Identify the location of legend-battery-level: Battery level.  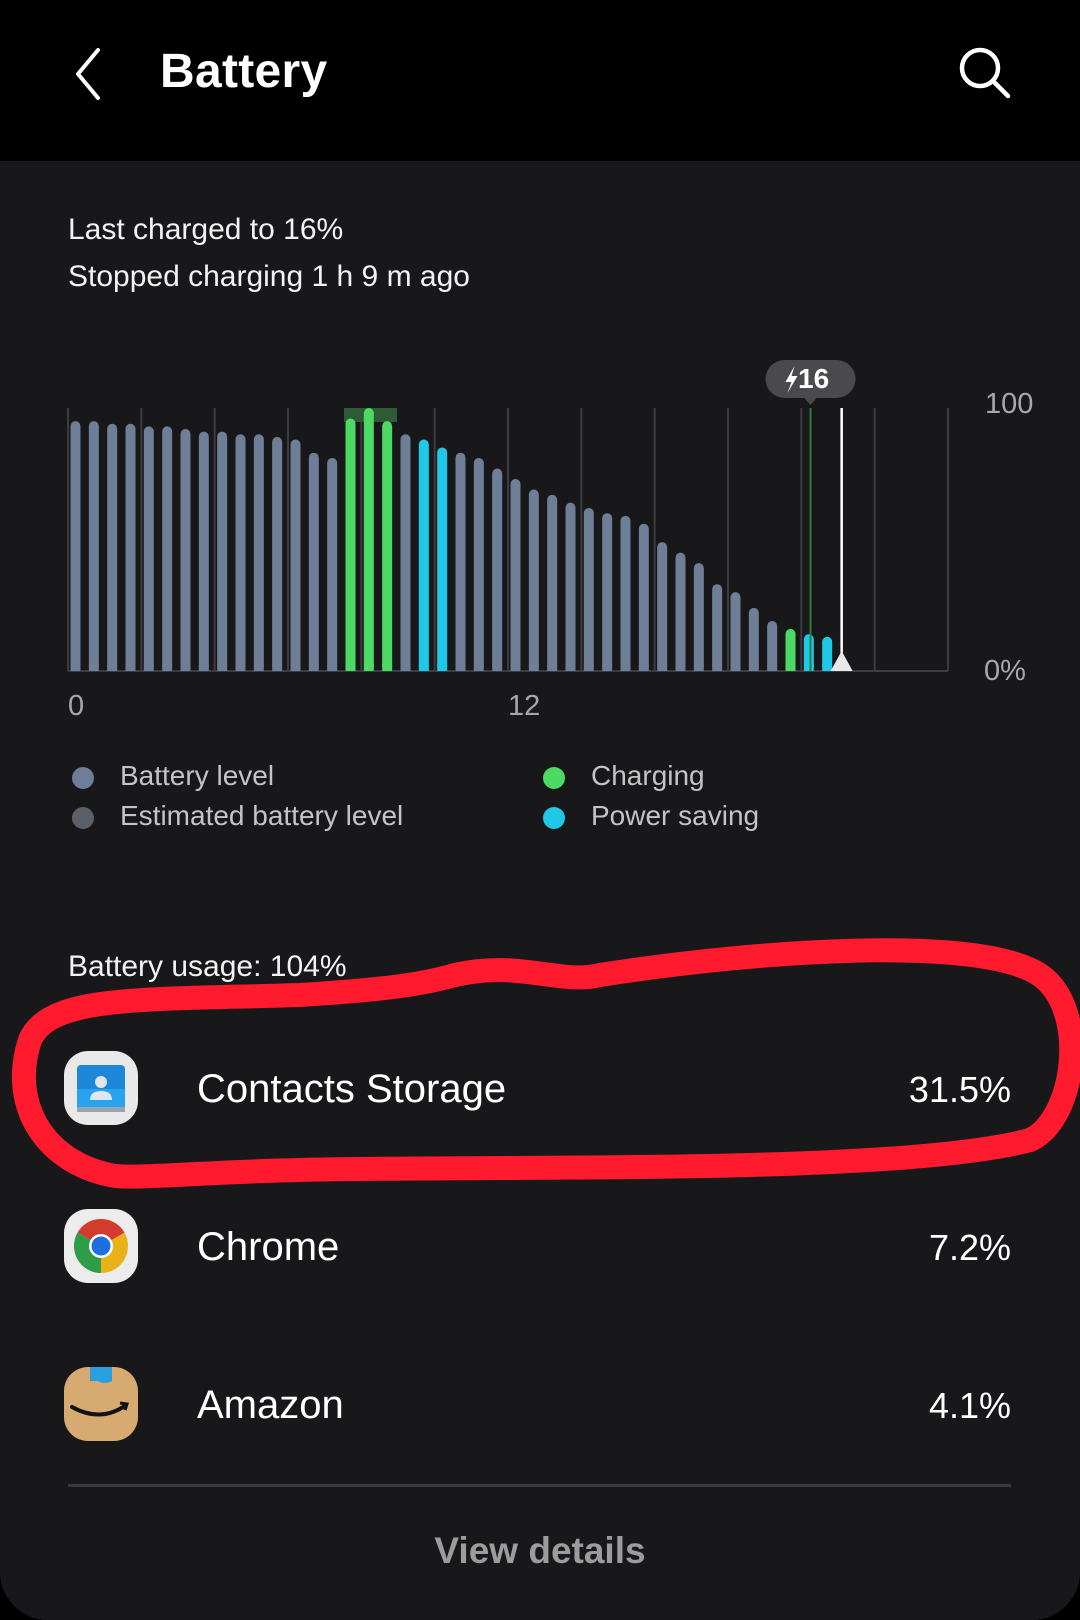
(173, 776).